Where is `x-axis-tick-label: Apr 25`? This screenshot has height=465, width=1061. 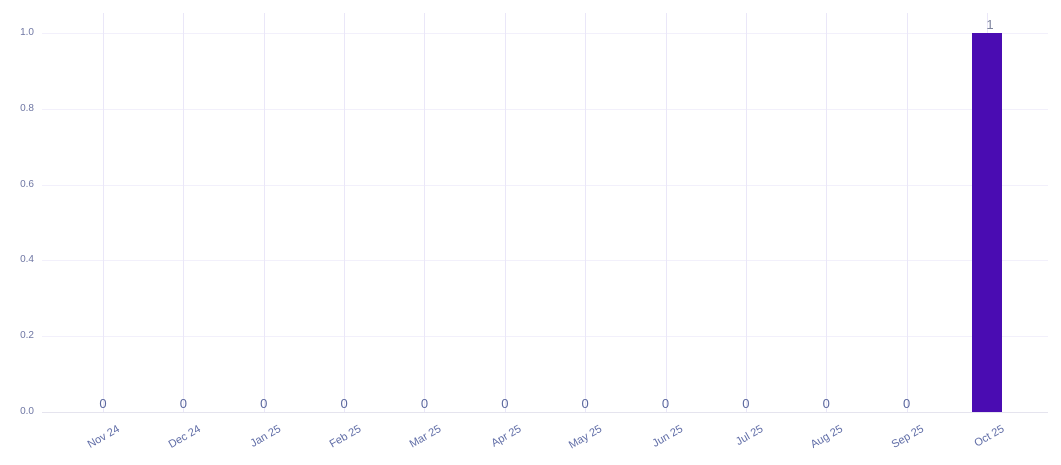
x-axis-tick-label: Apr 25 is located at coordinates (506, 436).